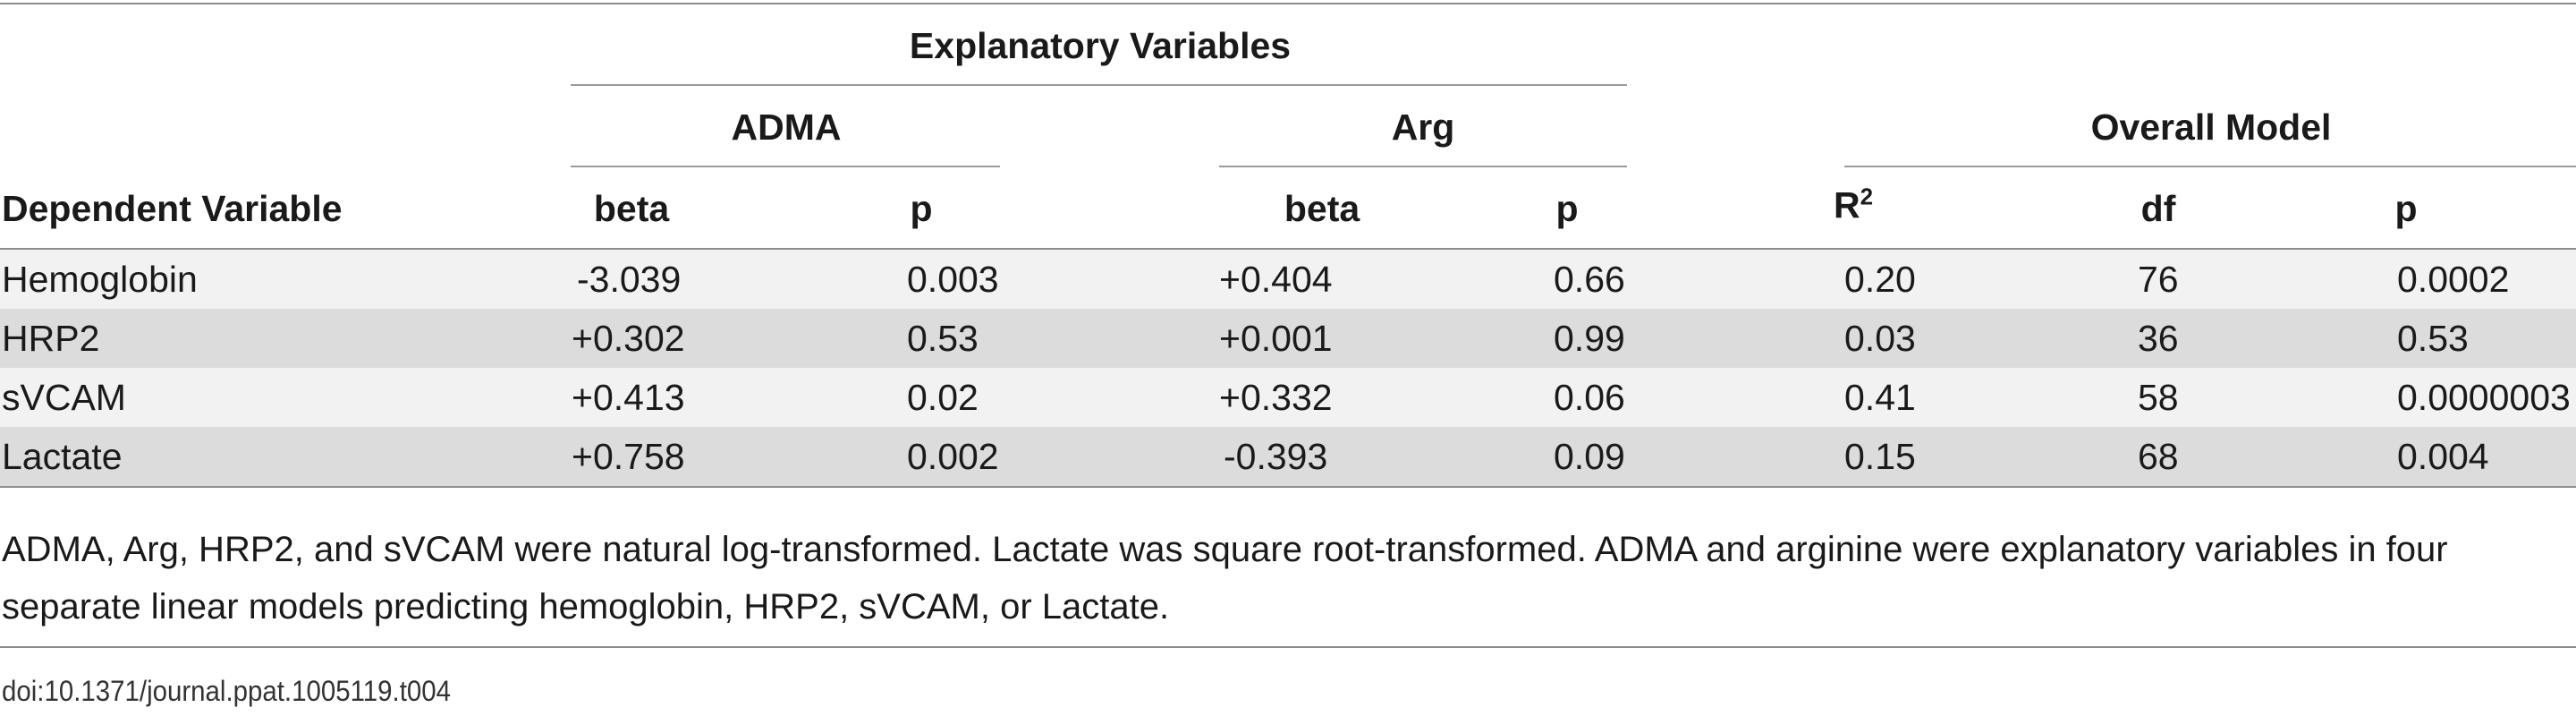 This screenshot has width=2576, height=716. What do you see at coordinates (2158, 338) in the screenshot?
I see `cell-df: 36` at bounding box center [2158, 338].